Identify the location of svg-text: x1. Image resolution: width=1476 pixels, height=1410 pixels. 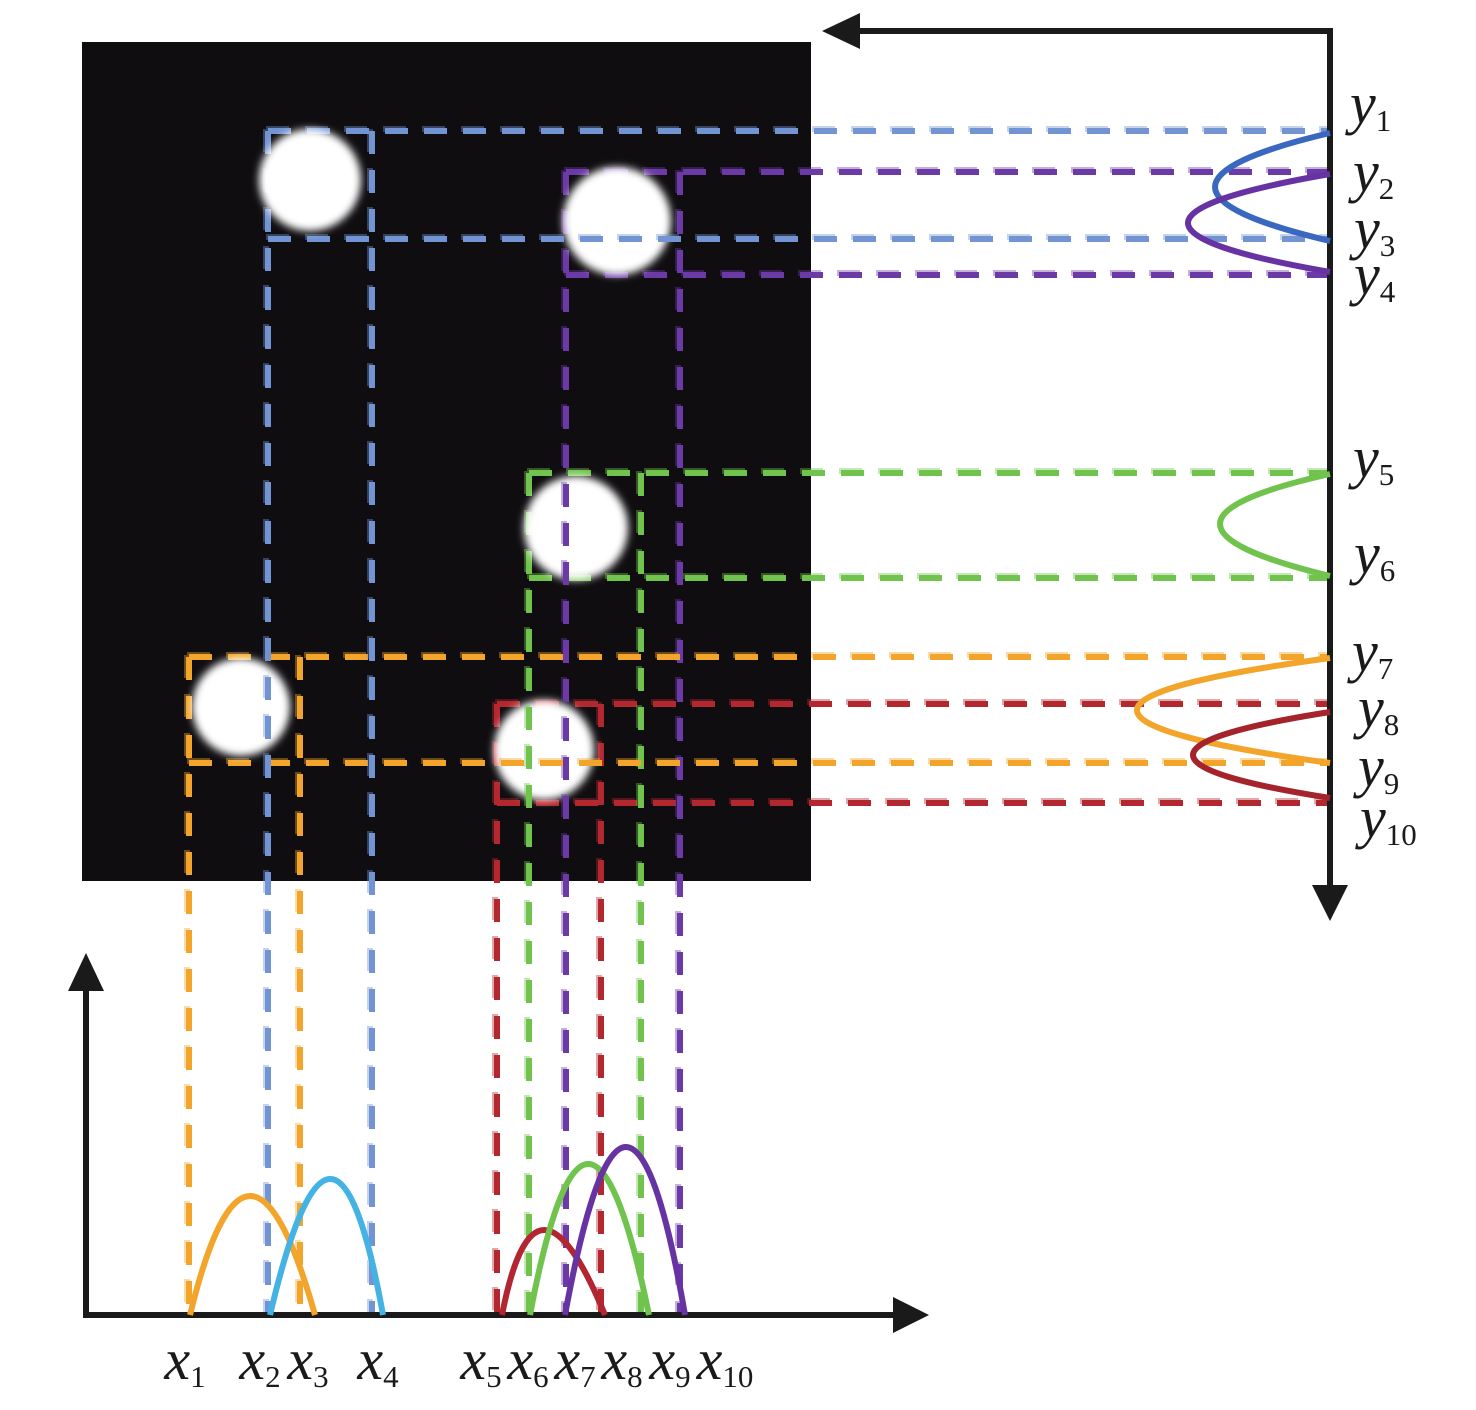
(184, 1360).